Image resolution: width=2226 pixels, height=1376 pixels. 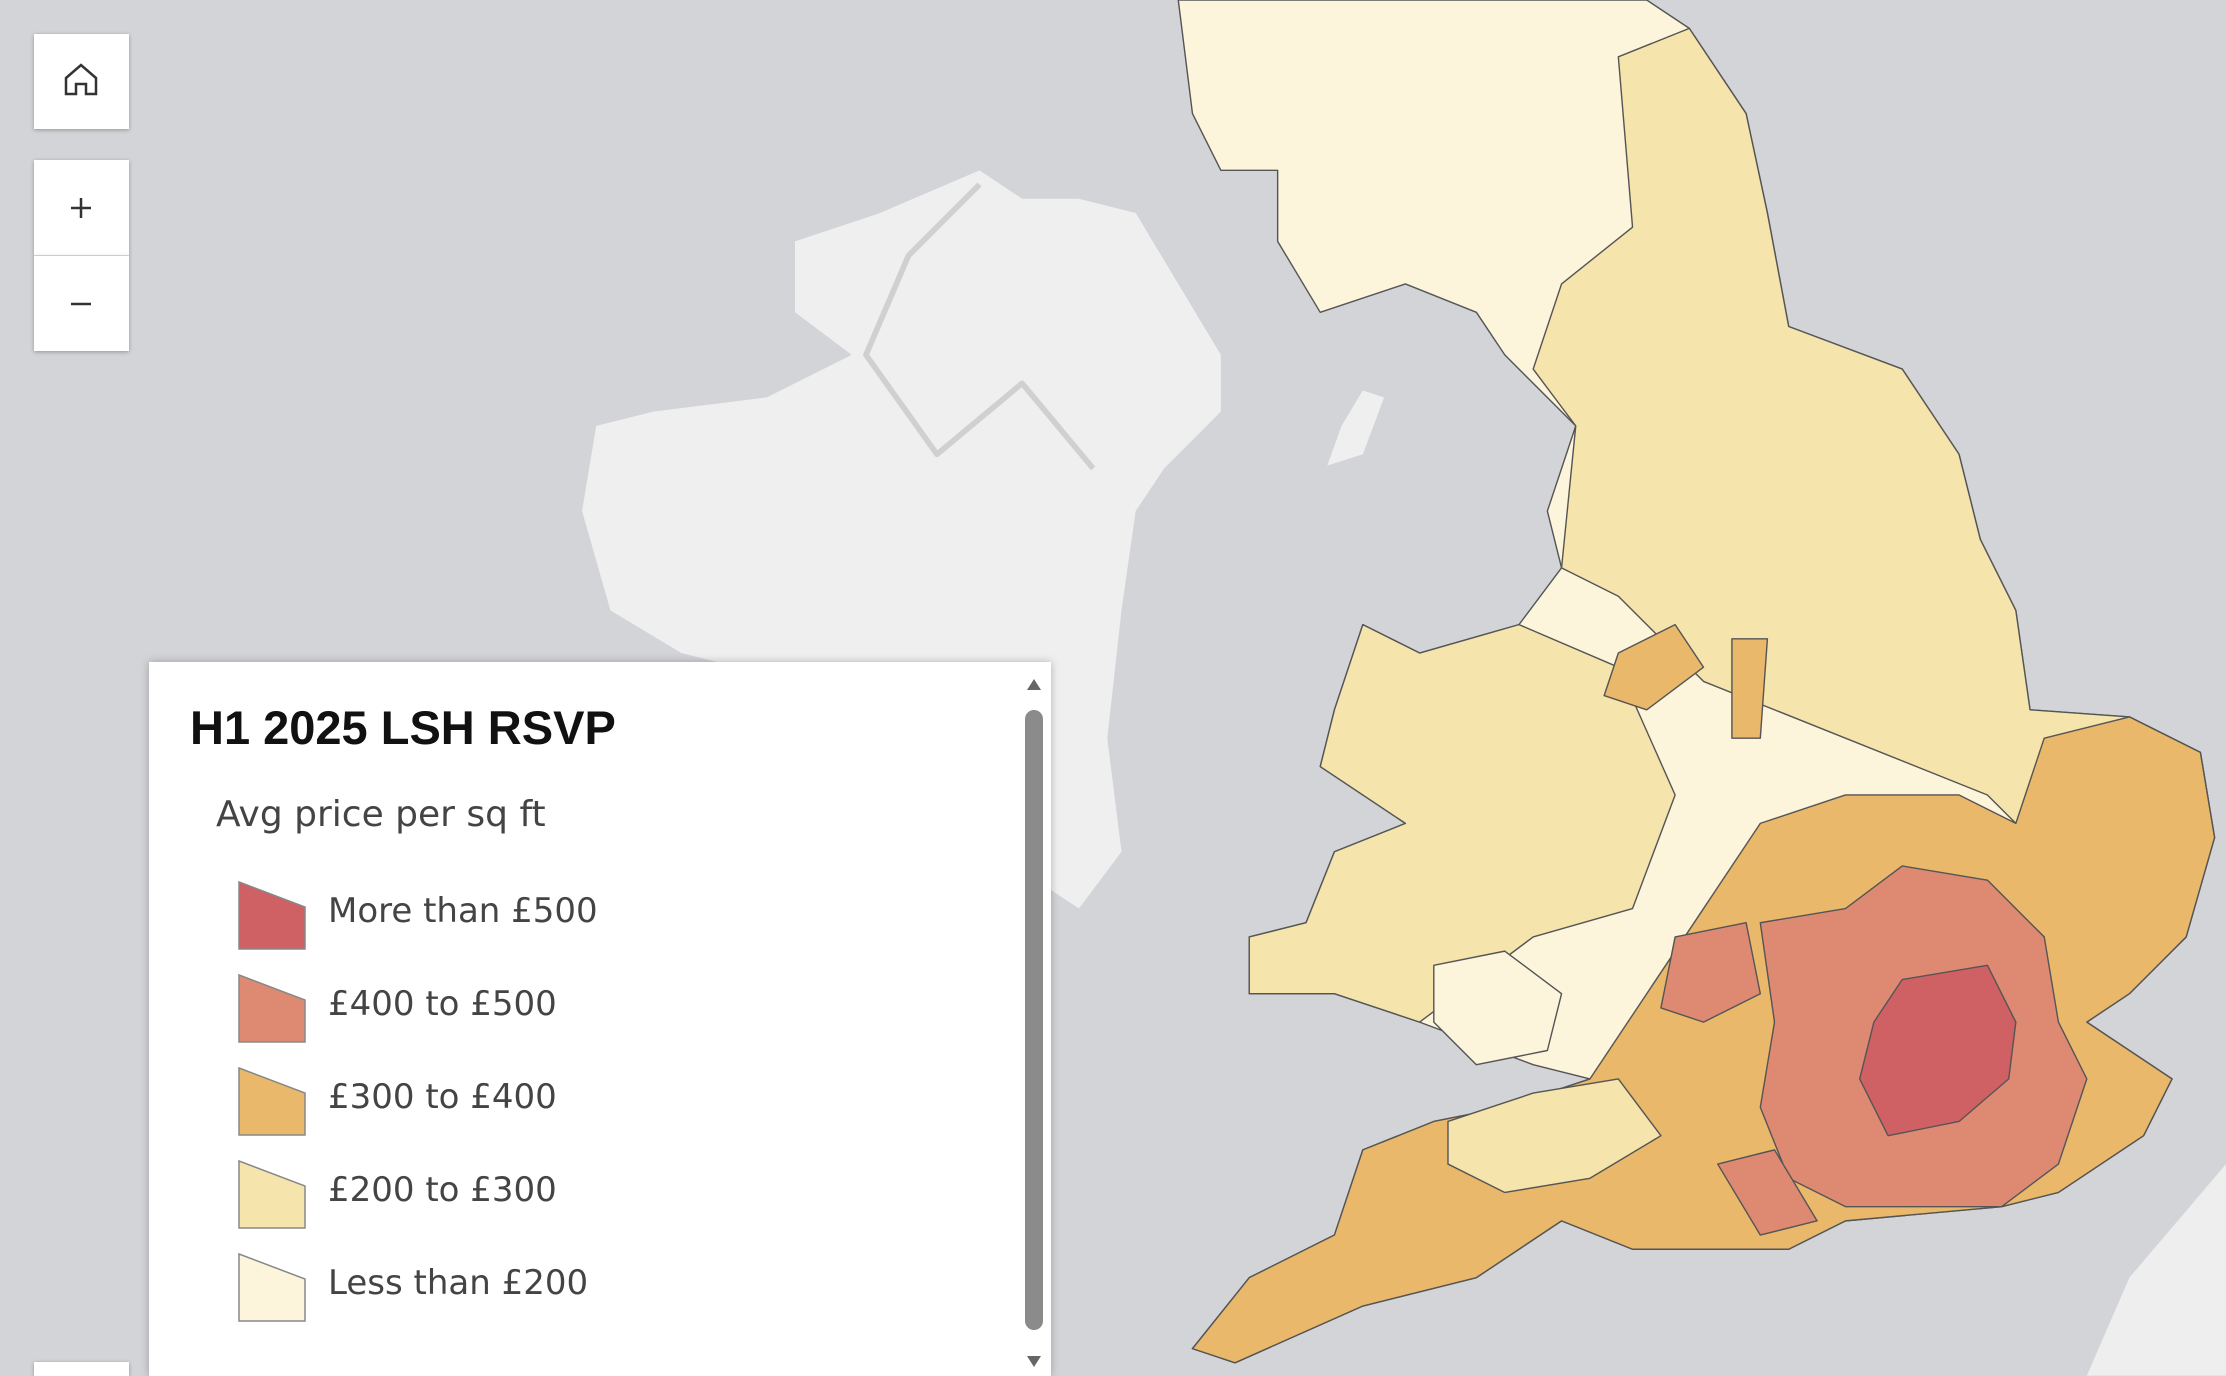 I want to click on legend-item: More than £500, so click(x=588, y=914).